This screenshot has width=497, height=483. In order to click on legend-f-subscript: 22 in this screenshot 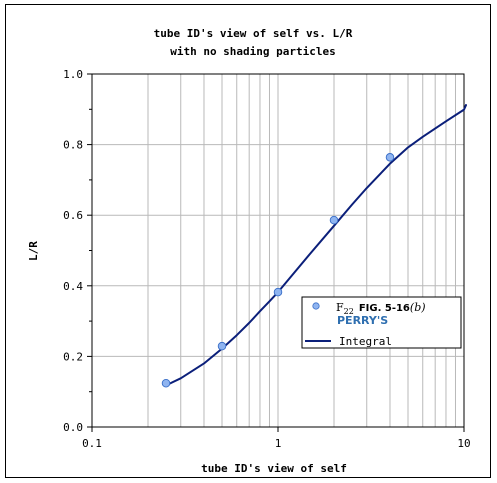, I will do `click(349, 311)`.